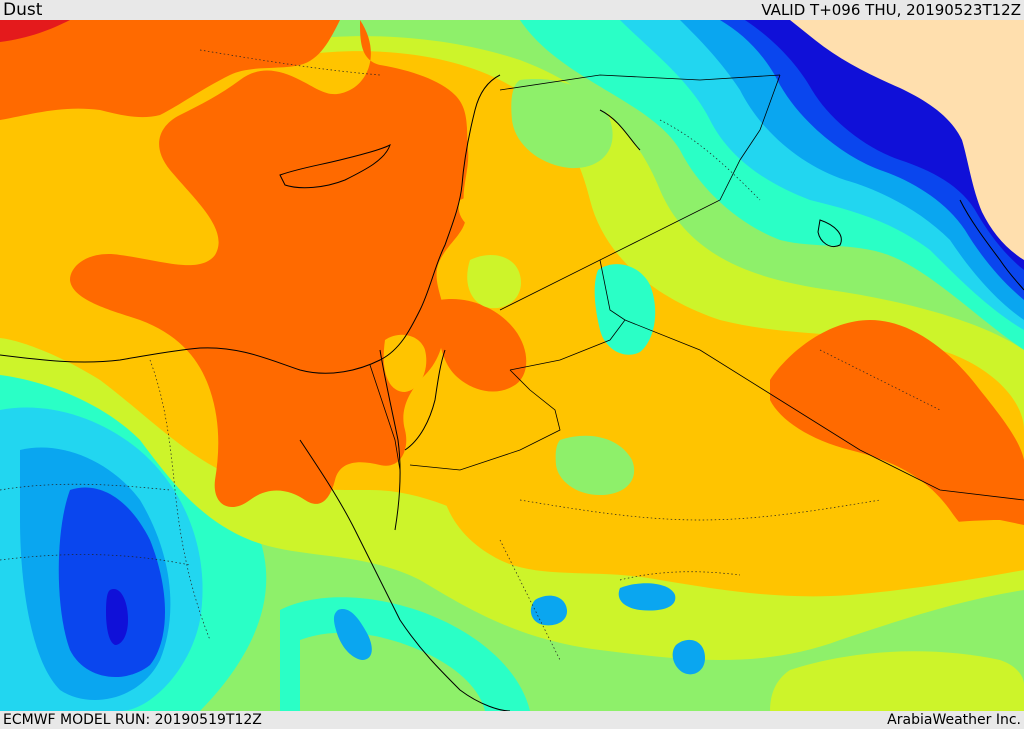 This screenshot has width=1024, height=729. Describe the element at coordinates (625, 309) in the screenshot. I see `field-aqua-pocket-central` at that location.